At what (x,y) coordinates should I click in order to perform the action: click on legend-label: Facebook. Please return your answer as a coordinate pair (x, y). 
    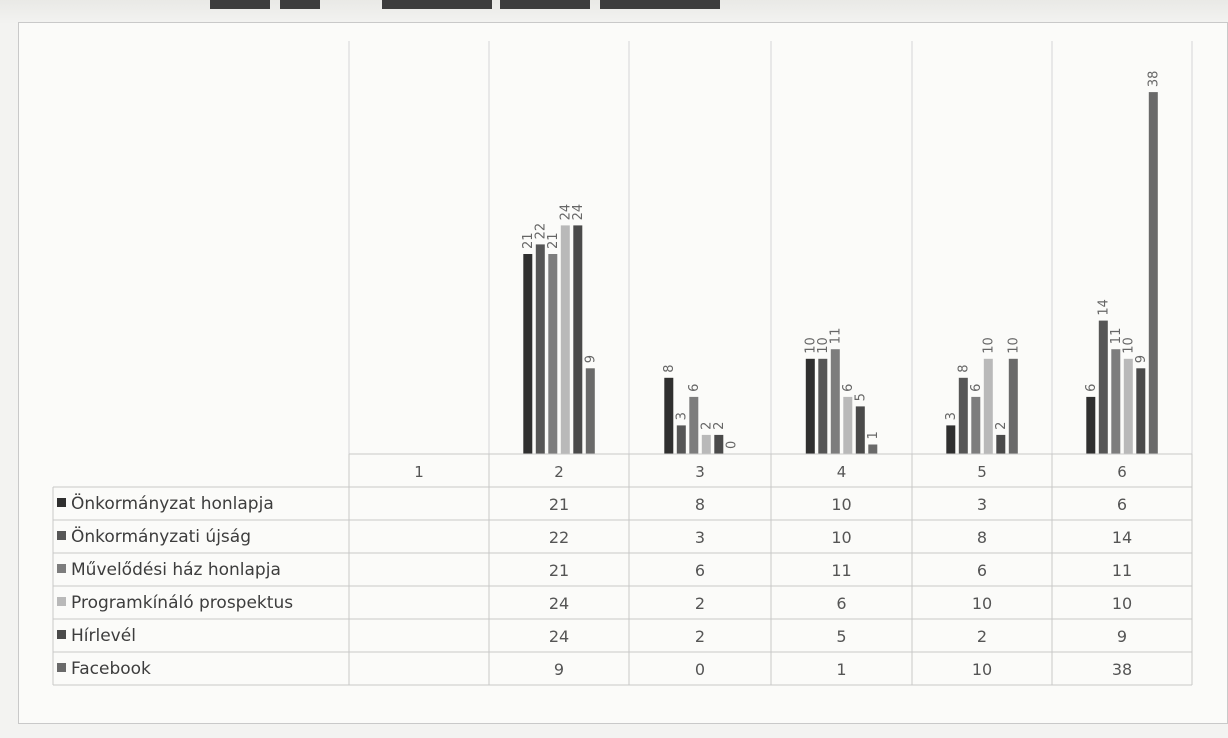
    Looking at the image, I should click on (111, 669).